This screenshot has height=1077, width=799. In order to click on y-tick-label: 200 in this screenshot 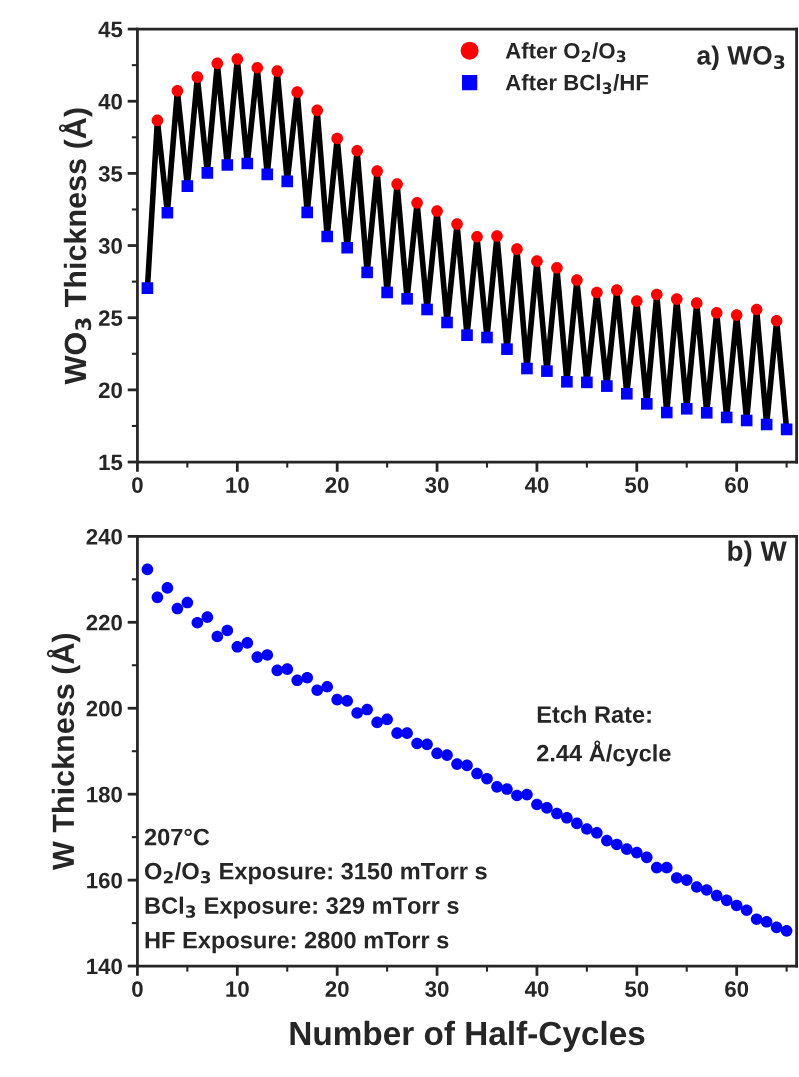, I will do `click(104, 708)`.